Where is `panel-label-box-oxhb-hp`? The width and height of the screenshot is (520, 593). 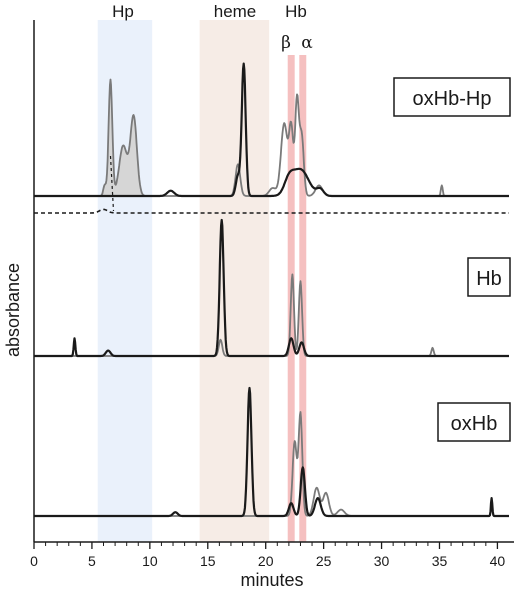
panel-label-box-oxhb-hp is located at coordinates (452, 97).